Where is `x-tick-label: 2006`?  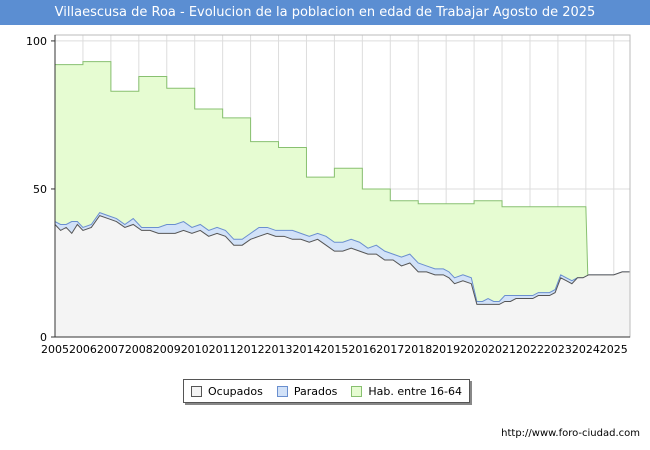
x-tick-label: 2006 is located at coordinates (83, 349).